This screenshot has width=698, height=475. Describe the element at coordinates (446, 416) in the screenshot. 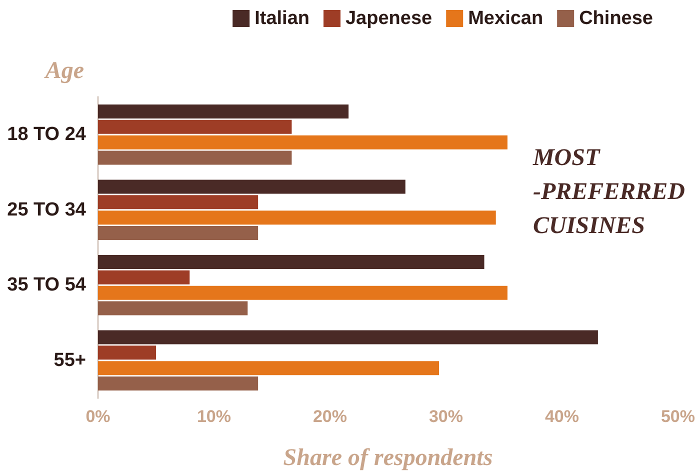

I see `x-tick-label: 30%` at that location.